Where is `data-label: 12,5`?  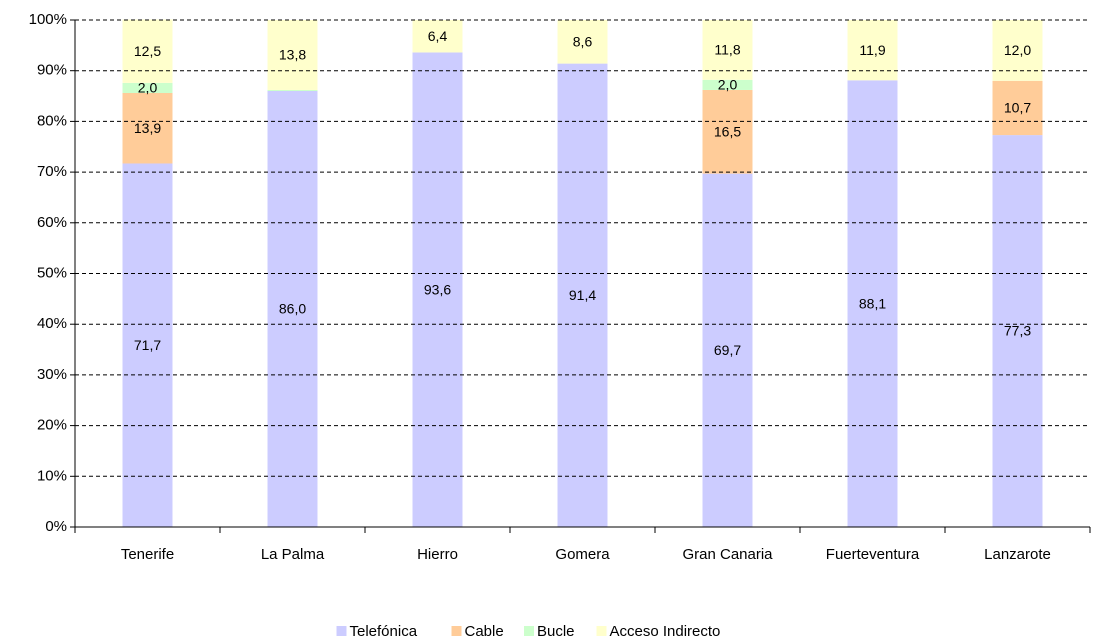
data-label: 12,5 is located at coordinates (147, 51).